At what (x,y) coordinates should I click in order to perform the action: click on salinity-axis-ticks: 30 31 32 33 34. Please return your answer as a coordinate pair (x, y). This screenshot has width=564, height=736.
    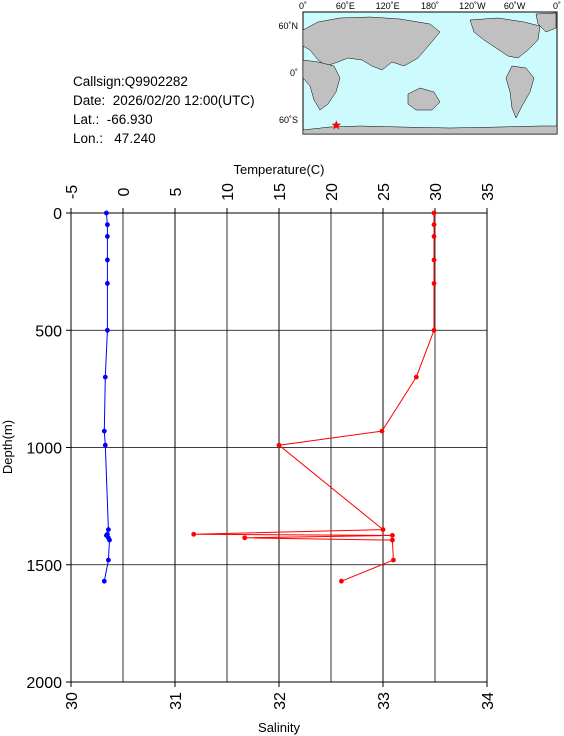
    Looking at the image, I should click on (280, 696).